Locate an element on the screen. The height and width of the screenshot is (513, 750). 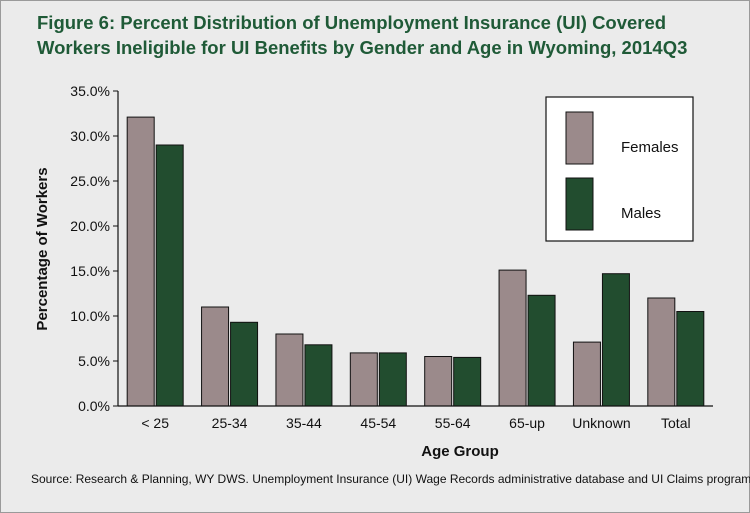
y-tick-labels: 0.0% 5.0% 10.0% 15.0% 20.0% 25.0% 30.0% 35.0% is located at coordinates (94, 248).